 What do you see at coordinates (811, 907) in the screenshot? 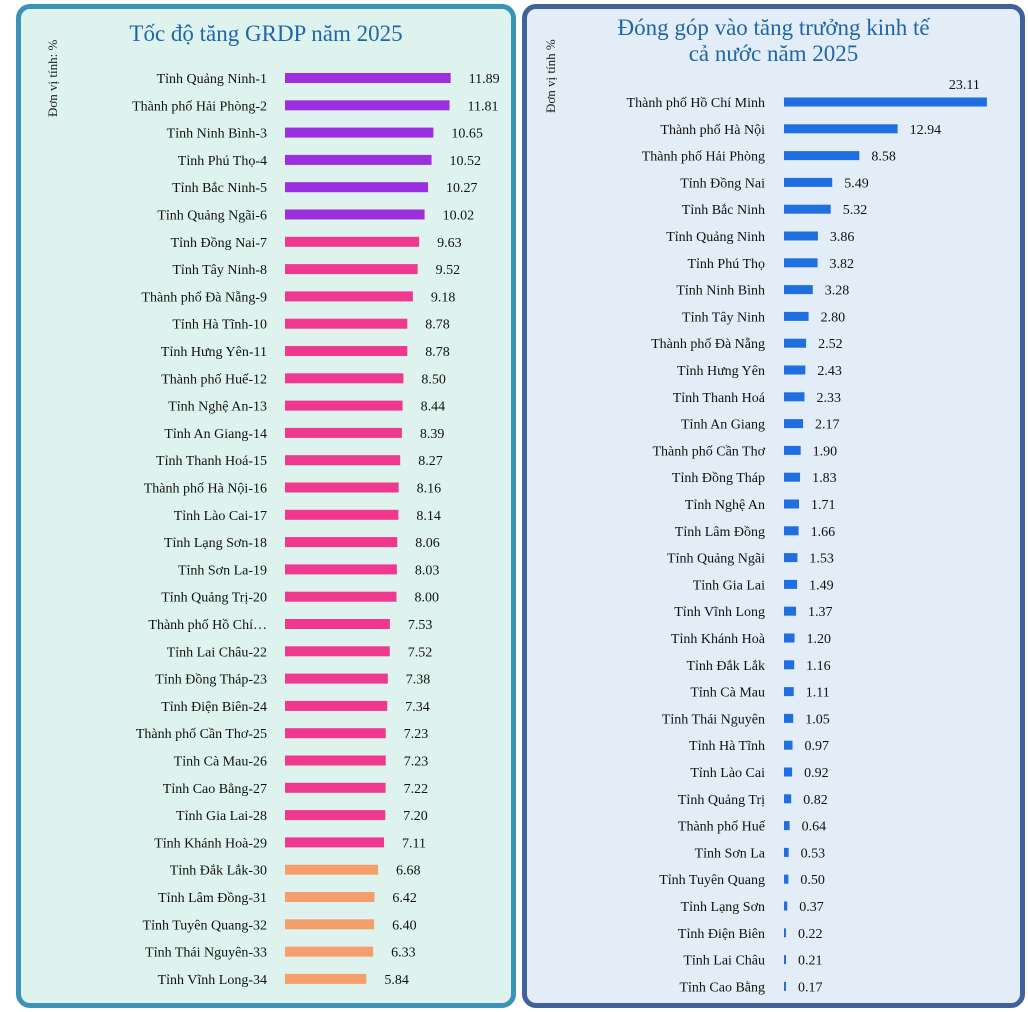
I see `value-label: 0.37` at bounding box center [811, 907].